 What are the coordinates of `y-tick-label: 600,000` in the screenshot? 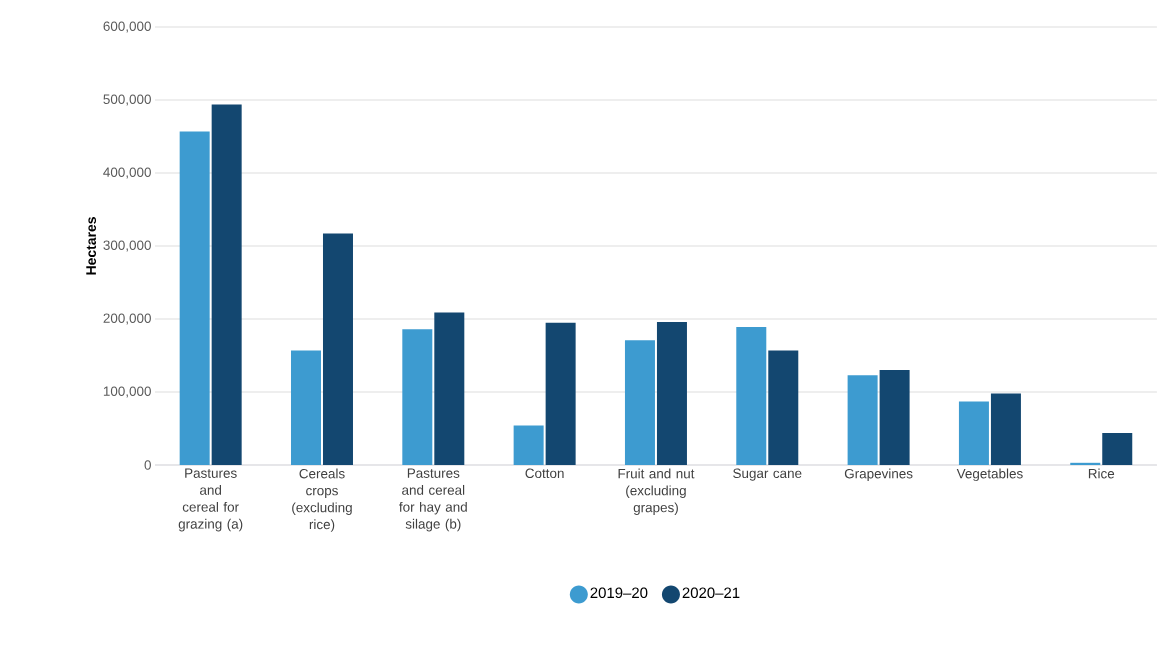 It's located at (127, 27).